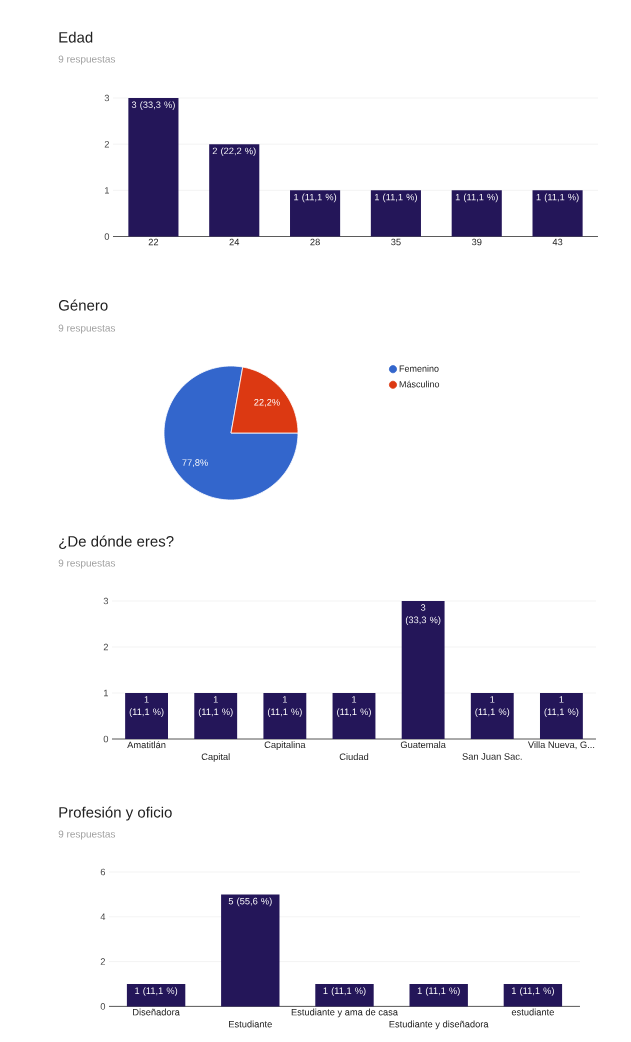 The image size is (631, 1042). I want to click on x-tick-label: Estudiante y diseñadora, so click(439, 1025).